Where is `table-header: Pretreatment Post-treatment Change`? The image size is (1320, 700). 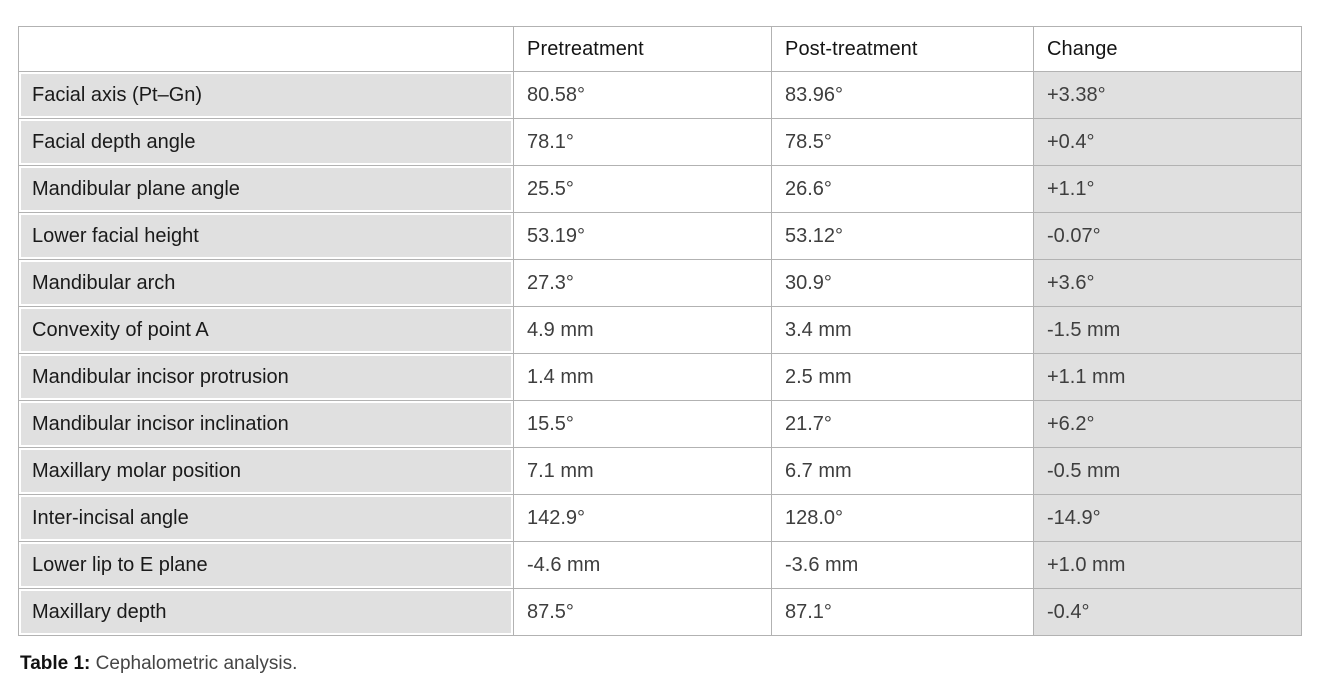
table-header: Pretreatment Post-treatment Change is located at coordinates (660, 49).